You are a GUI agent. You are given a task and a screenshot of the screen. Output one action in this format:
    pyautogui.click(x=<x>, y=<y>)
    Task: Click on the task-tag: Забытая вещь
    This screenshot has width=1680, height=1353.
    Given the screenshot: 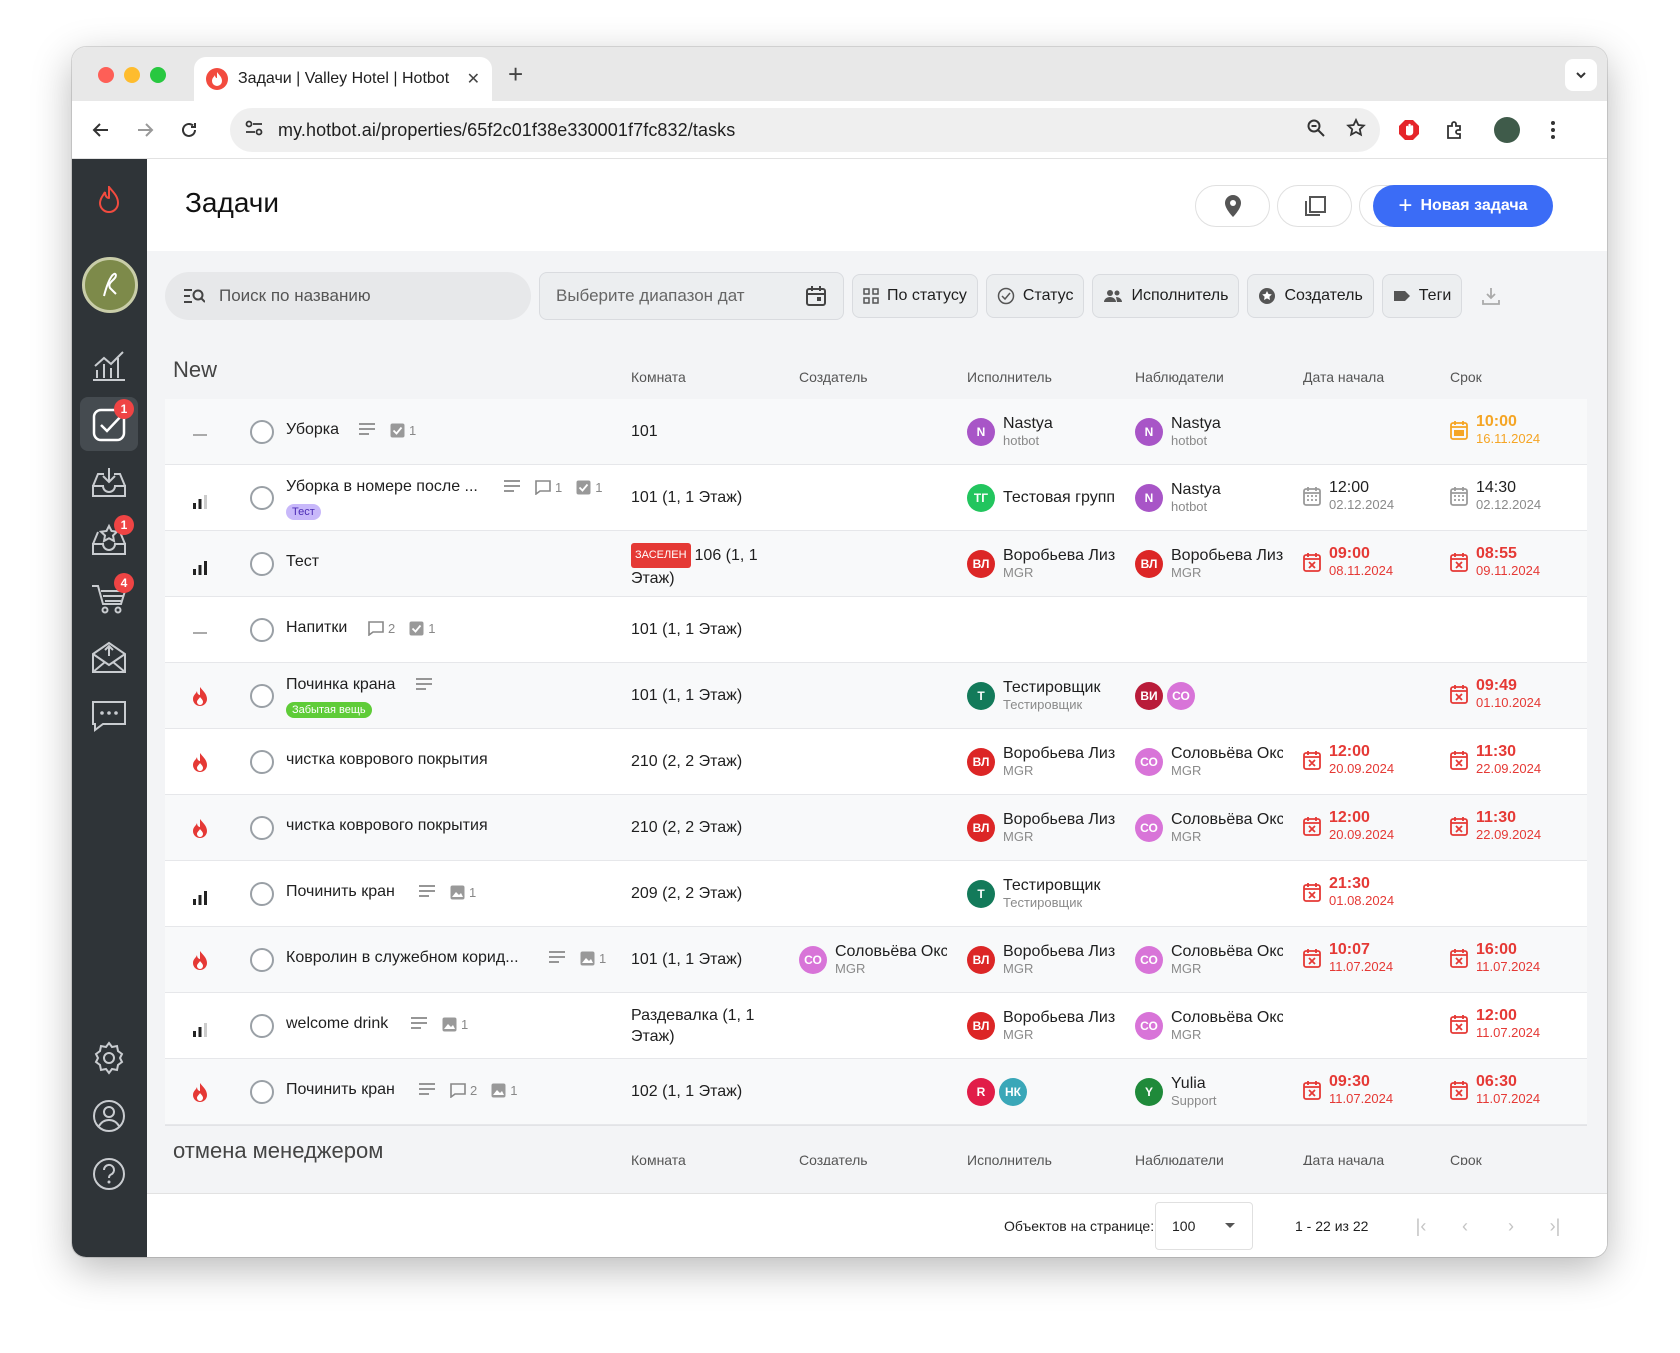 What is the action you would take?
    pyautogui.click(x=329, y=710)
    